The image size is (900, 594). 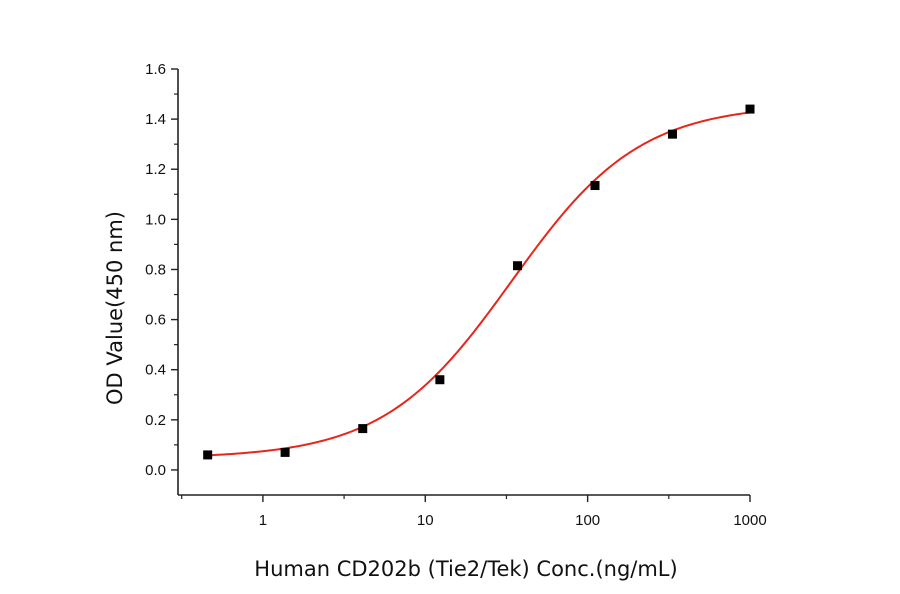 I want to click on y-tick-label: 1.2, so click(x=155, y=169).